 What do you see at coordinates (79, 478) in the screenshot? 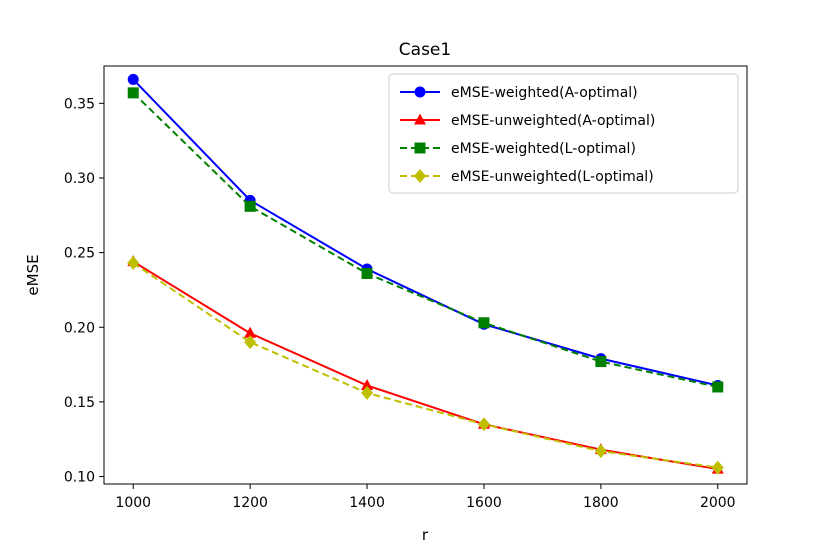
I see `y-tick-label: 0.10` at bounding box center [79, 478].